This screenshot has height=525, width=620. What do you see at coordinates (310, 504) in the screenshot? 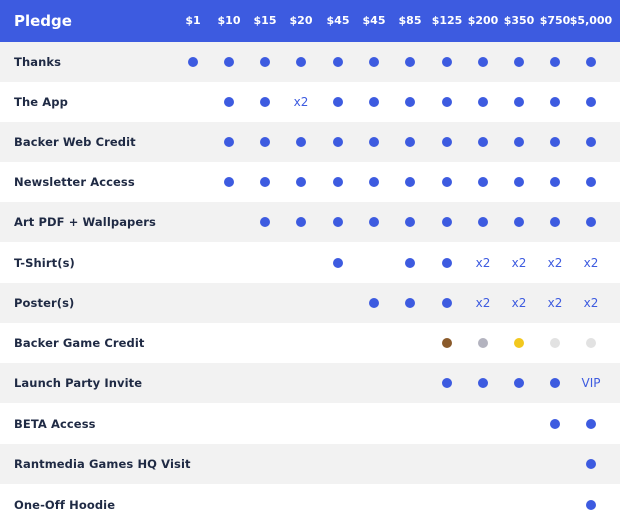
I see `table-row: One-Off Hoodie` at bounding box center [310, 504].